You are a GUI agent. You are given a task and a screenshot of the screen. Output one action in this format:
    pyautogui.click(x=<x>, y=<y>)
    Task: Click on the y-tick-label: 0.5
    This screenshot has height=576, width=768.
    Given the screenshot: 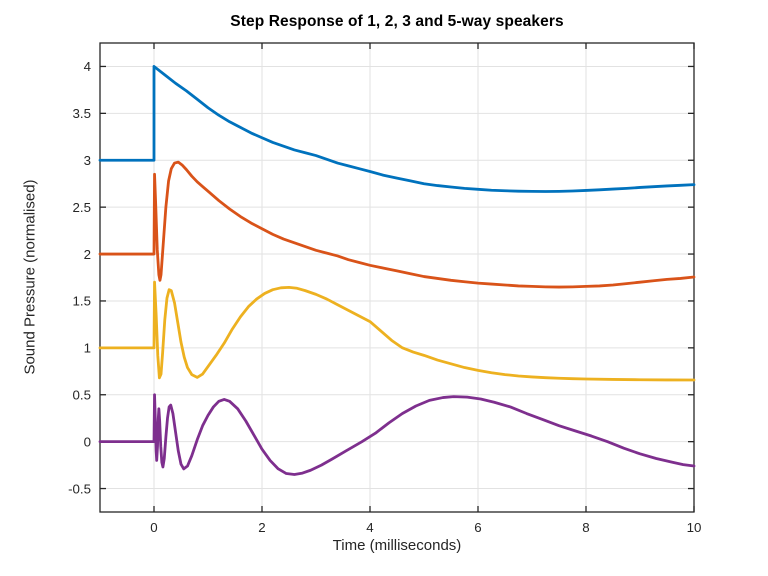 What is the action you would take?
    pyautogui.click(x=82, y=394)
    